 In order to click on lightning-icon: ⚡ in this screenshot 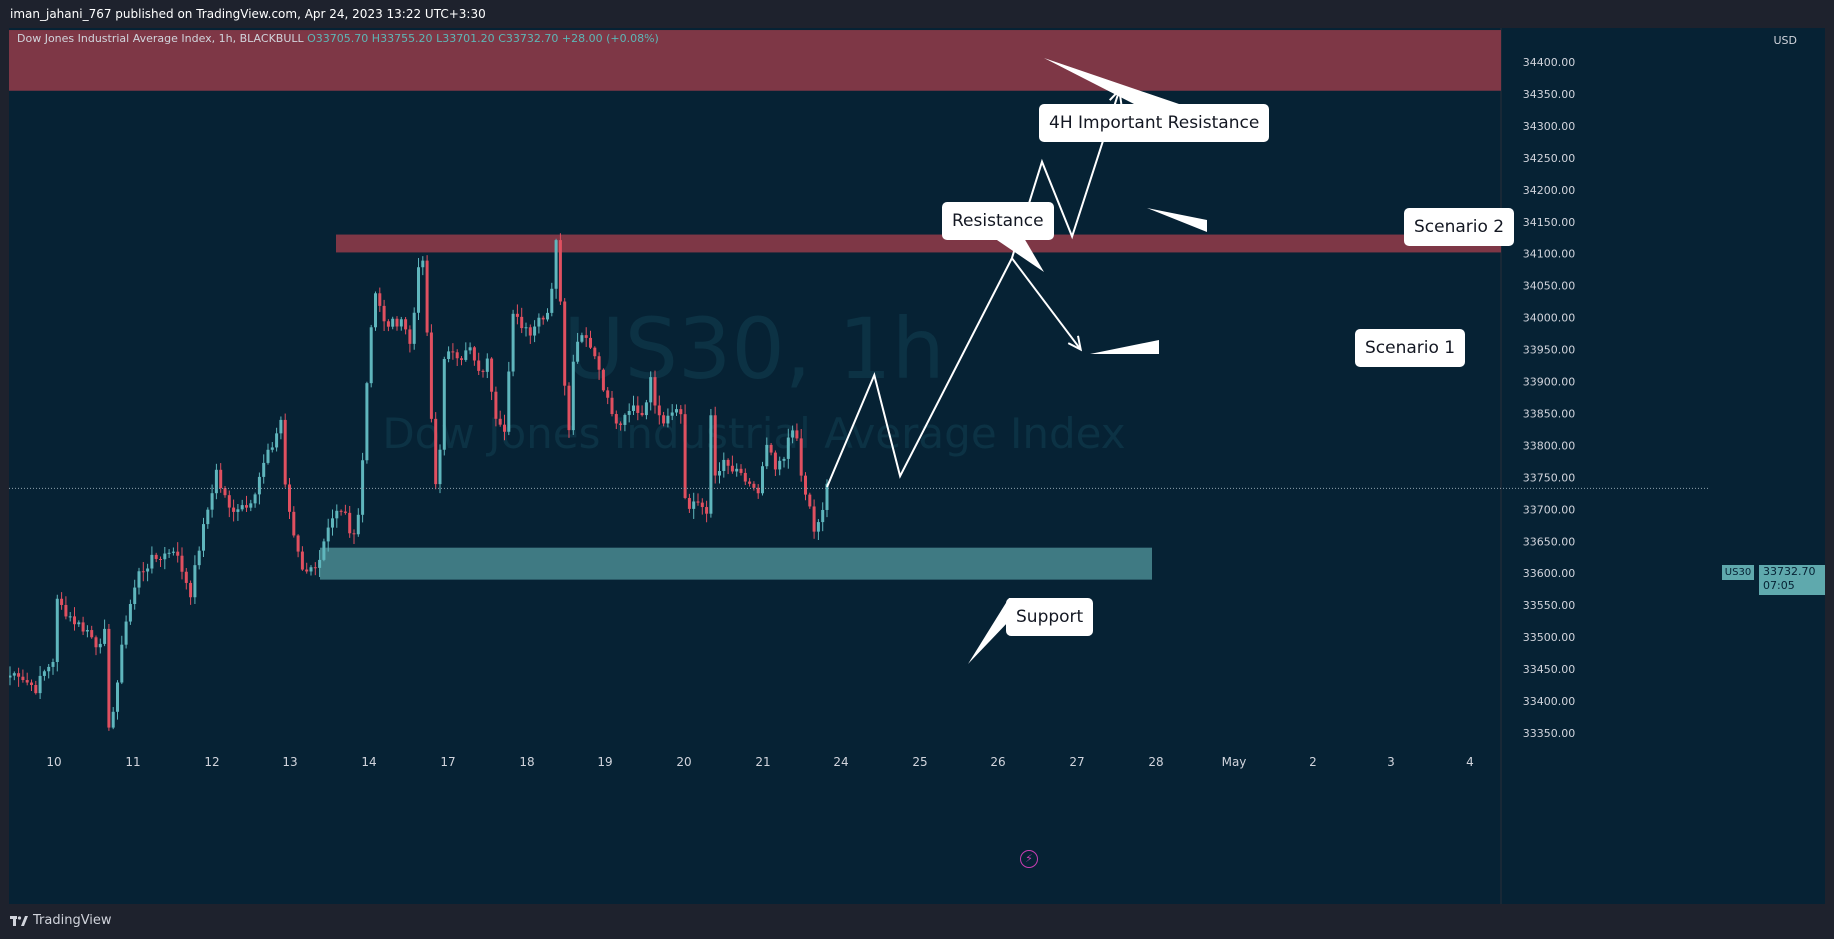, I will do `click(1029, 859)`.